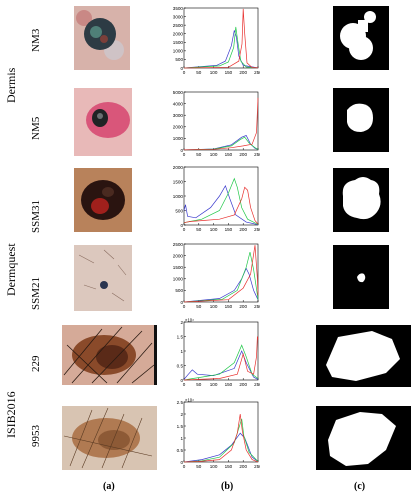  What do you see at coordinates (361, 200) in the screenshot?
I see `mask-ssm31` at bounding box center [361, 200].